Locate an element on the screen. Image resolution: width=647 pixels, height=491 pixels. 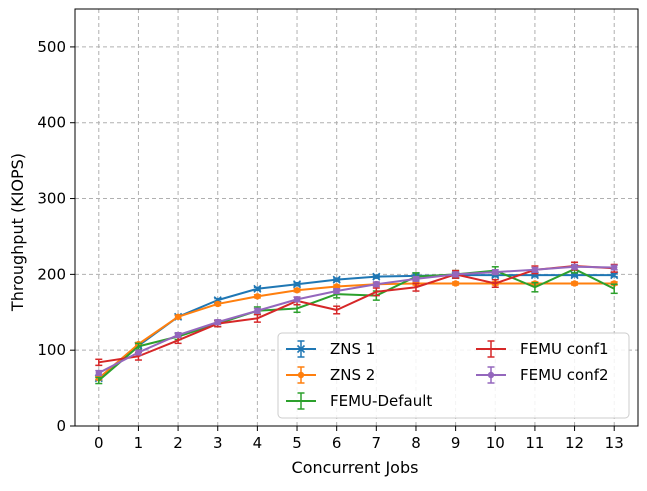
legend-label: ZNS 2 is located at coordinates (352, 375).